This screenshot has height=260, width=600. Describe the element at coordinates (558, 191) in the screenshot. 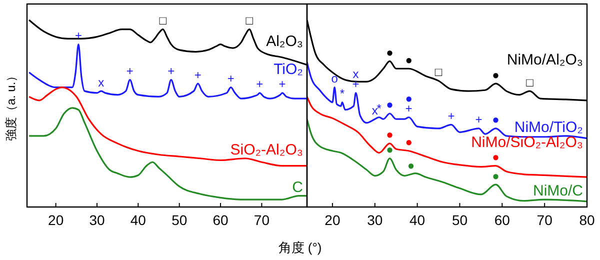

I see `series-label: NiMo/C` at that location.